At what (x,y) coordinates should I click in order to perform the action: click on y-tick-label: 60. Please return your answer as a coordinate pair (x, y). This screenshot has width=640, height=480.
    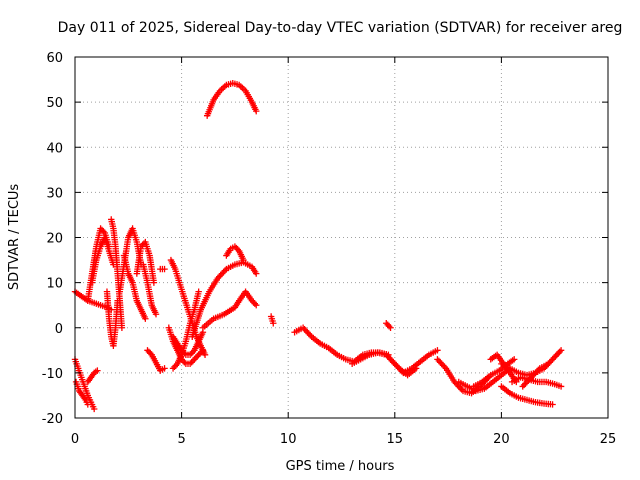
    Looking at the image, I should click on (54, 58).